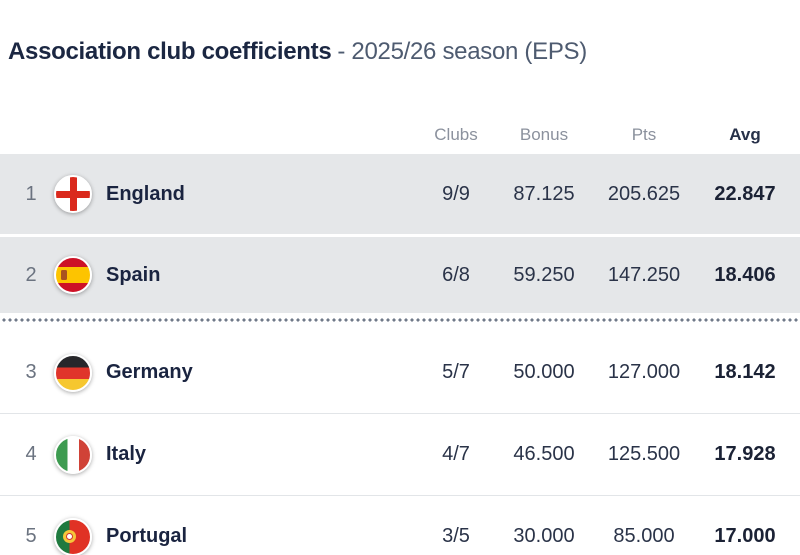  Describe the element at coordinates (73, 454) in the screenshot. I see `italy-flag-icon` at that location.